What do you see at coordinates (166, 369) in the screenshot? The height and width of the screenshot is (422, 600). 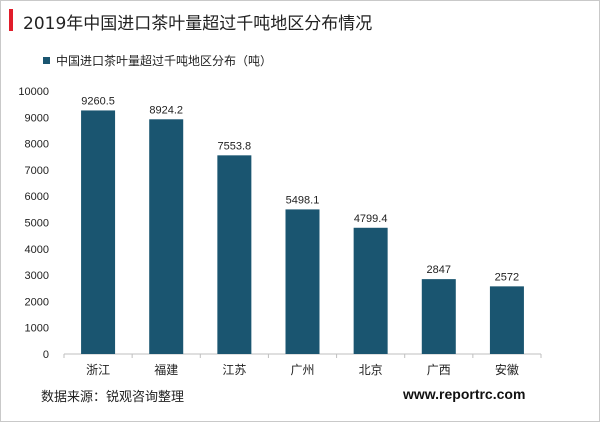 I see `x-tick-label: 福建` at bounding box center [166, 369].